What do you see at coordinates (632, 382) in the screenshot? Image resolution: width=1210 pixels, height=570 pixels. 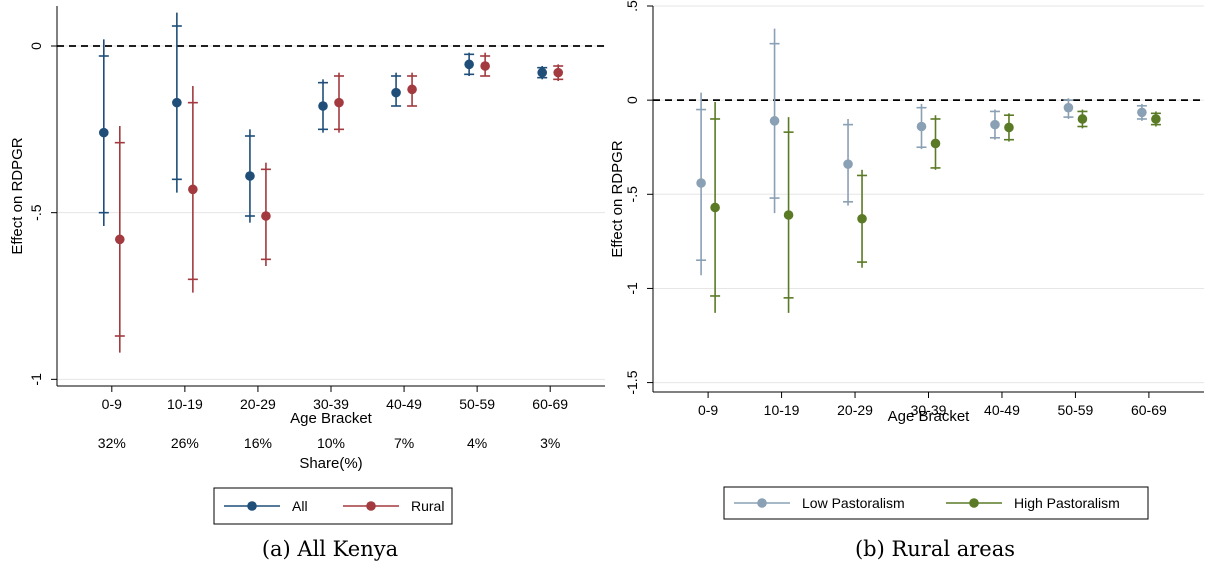 I see `y-tick-label: -1.5` at bounding box center [632, 382].